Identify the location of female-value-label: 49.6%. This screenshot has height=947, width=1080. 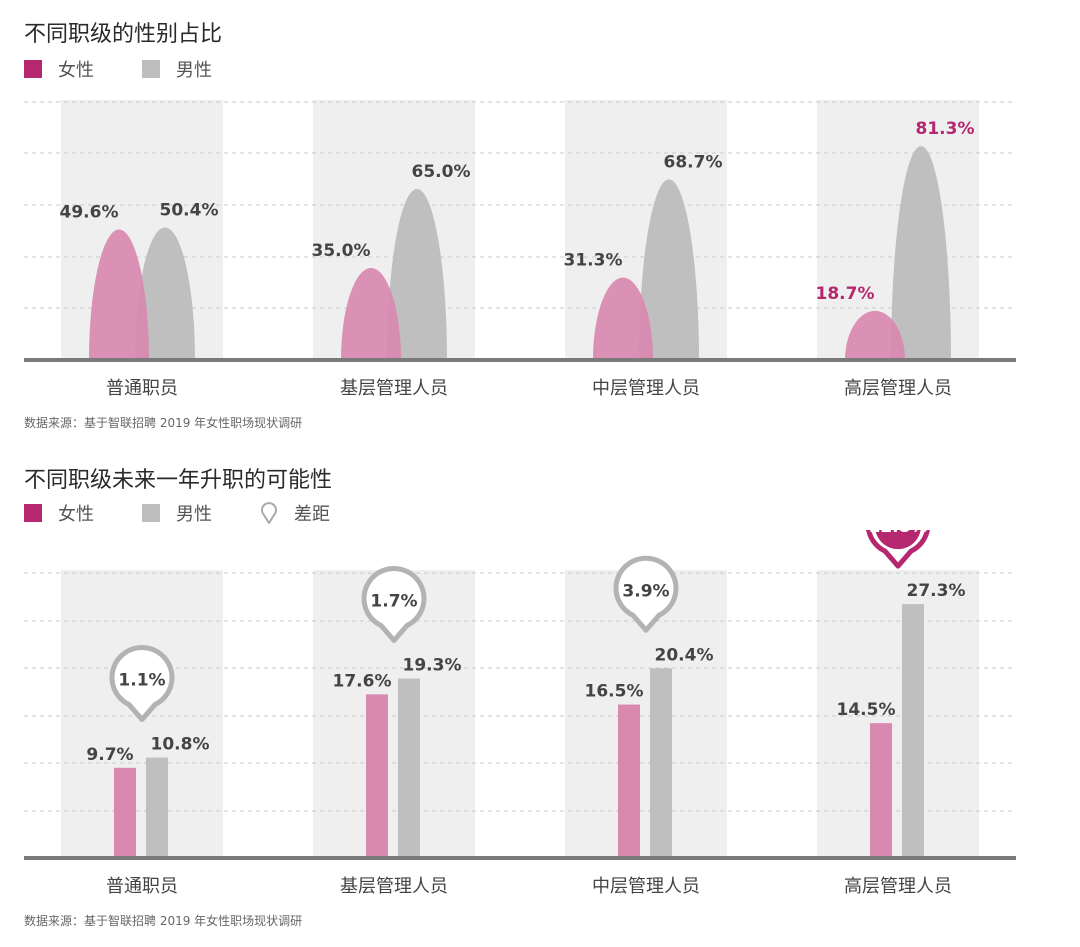
(89, 213).